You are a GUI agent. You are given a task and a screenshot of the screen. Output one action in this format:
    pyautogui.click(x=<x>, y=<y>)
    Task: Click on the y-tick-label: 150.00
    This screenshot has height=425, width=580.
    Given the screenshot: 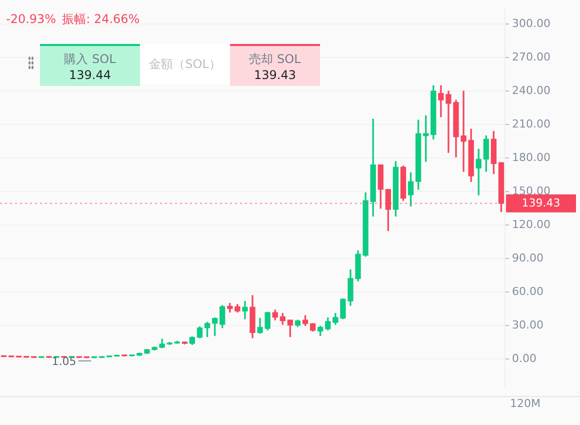 What is the action you would take?
    pyautogui.click(x=531, y=191)
    